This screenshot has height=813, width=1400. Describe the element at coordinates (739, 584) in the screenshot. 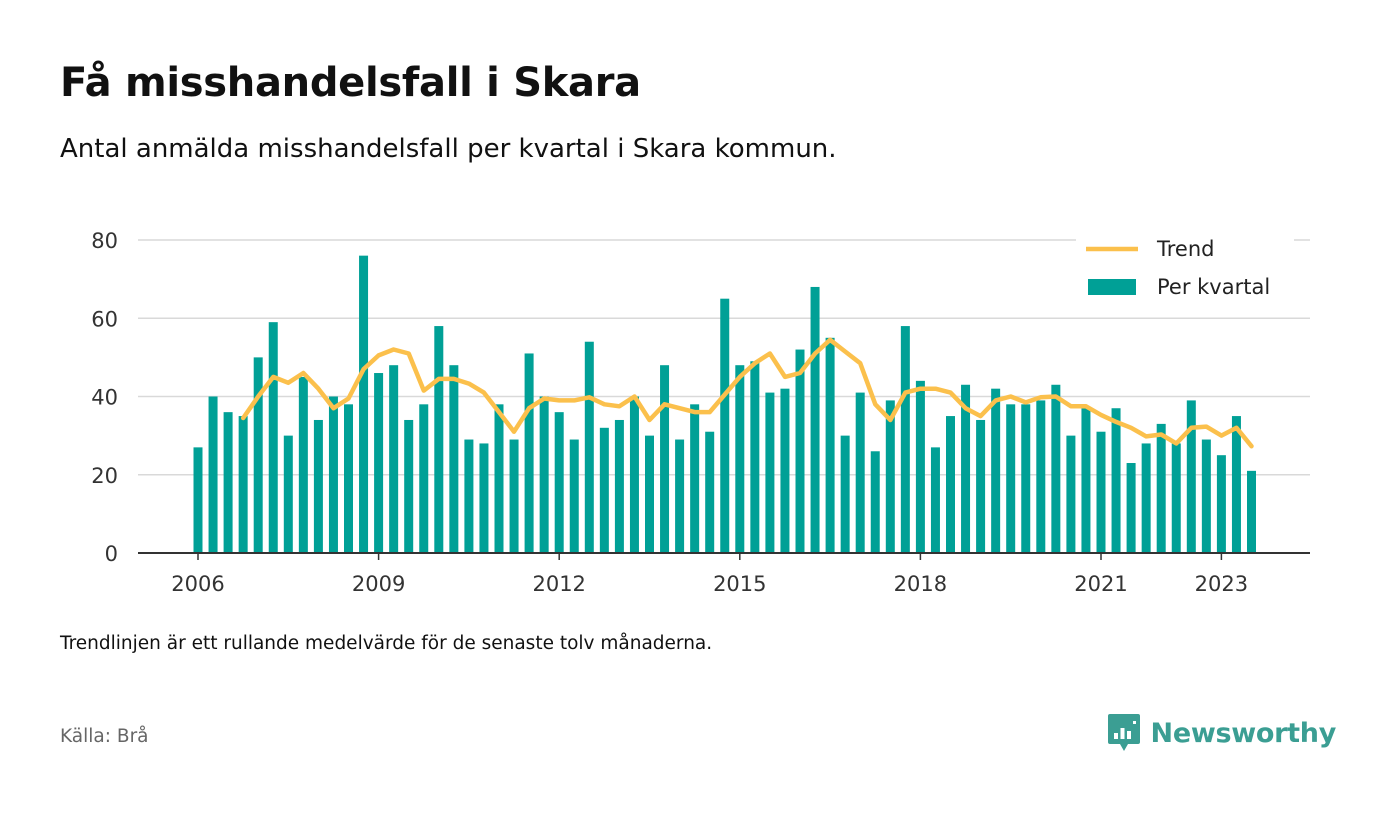

I see `x-tick-label: 2015` at that location.